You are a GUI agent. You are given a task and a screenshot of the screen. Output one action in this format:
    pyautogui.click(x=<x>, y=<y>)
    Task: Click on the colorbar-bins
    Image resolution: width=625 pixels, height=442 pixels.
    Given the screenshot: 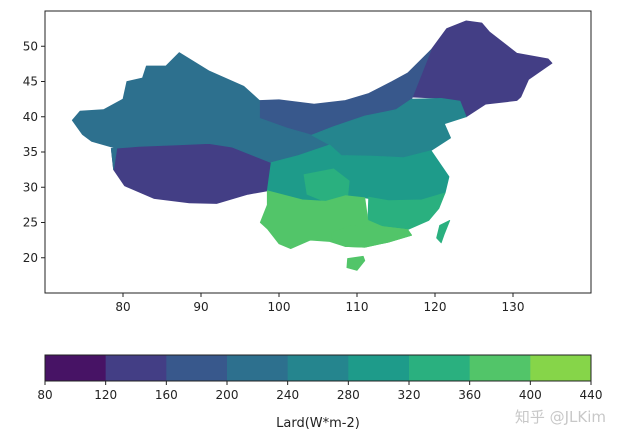 What is the action you would take?
    pyautogui.click(x=318, y=368)
    